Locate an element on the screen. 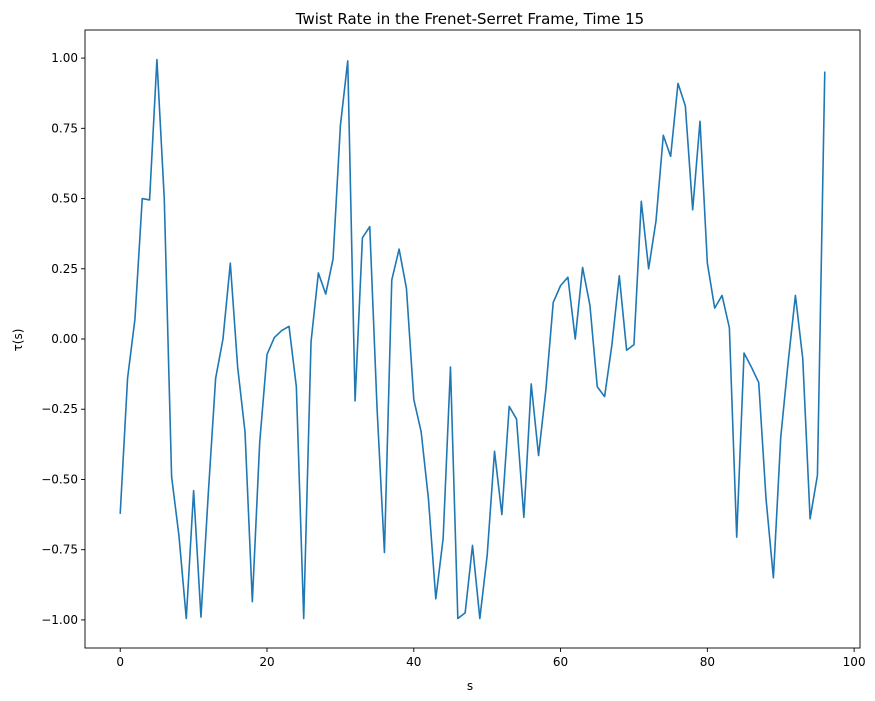 This screenshot has height=701, width=875. y-tick-label: 0.00 is located at coordinates (64, 339).